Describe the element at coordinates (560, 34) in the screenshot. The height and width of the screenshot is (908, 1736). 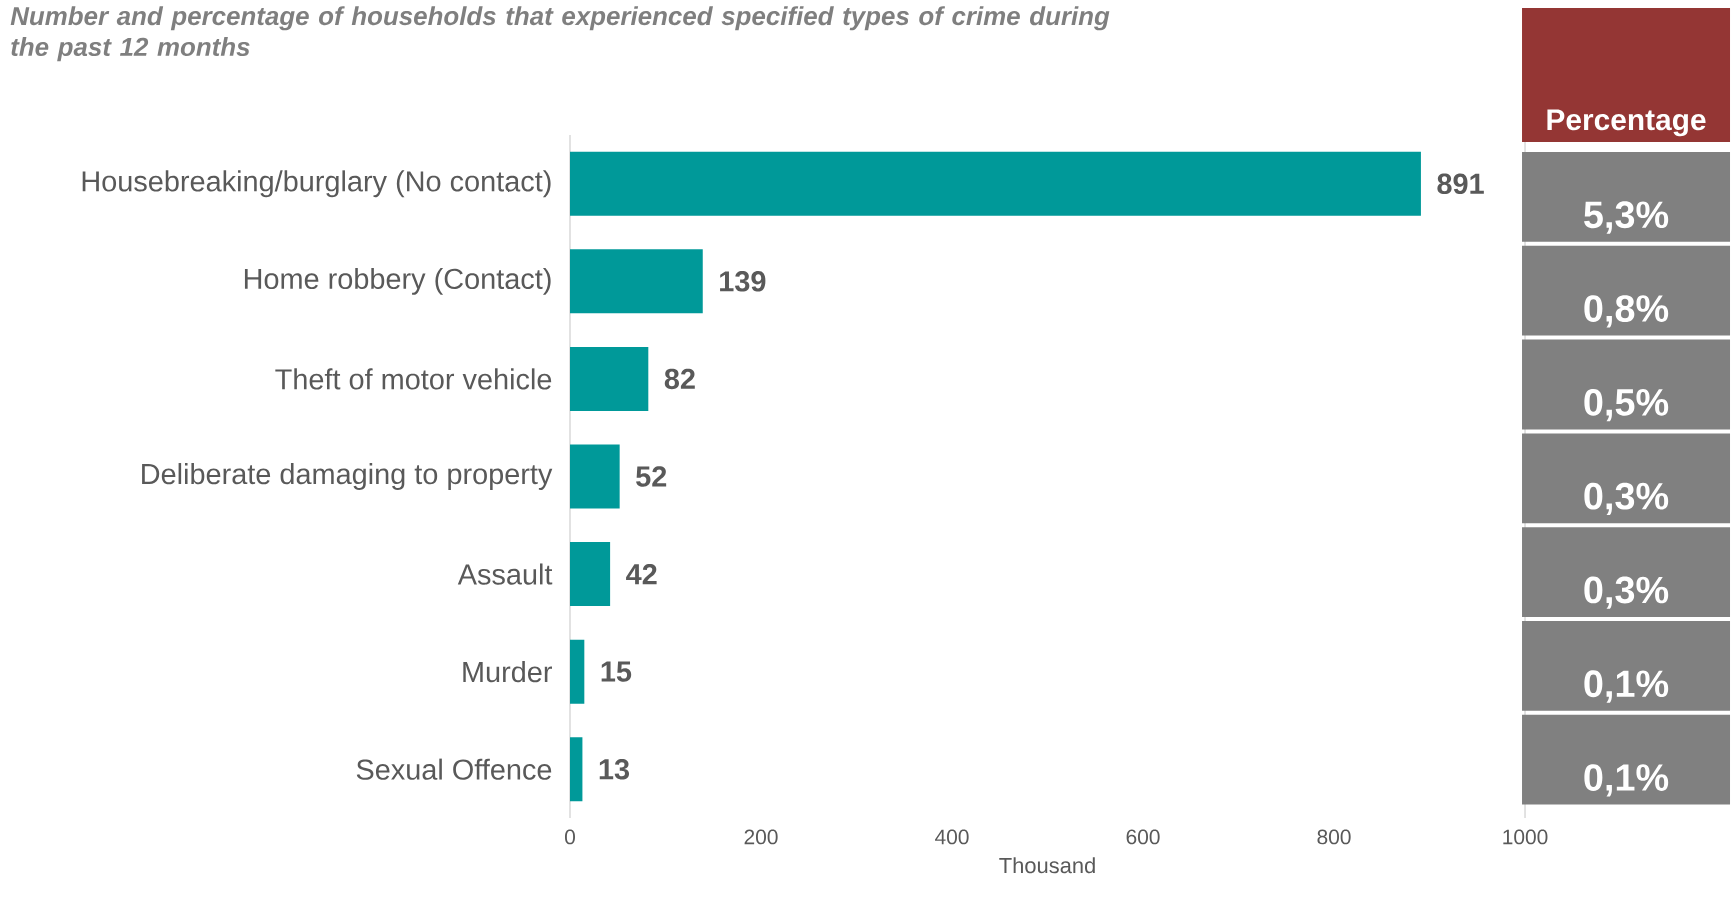
I see `chart-title: Number and percentage of households that experienced specified types of crime during the past 12 months` at that location.